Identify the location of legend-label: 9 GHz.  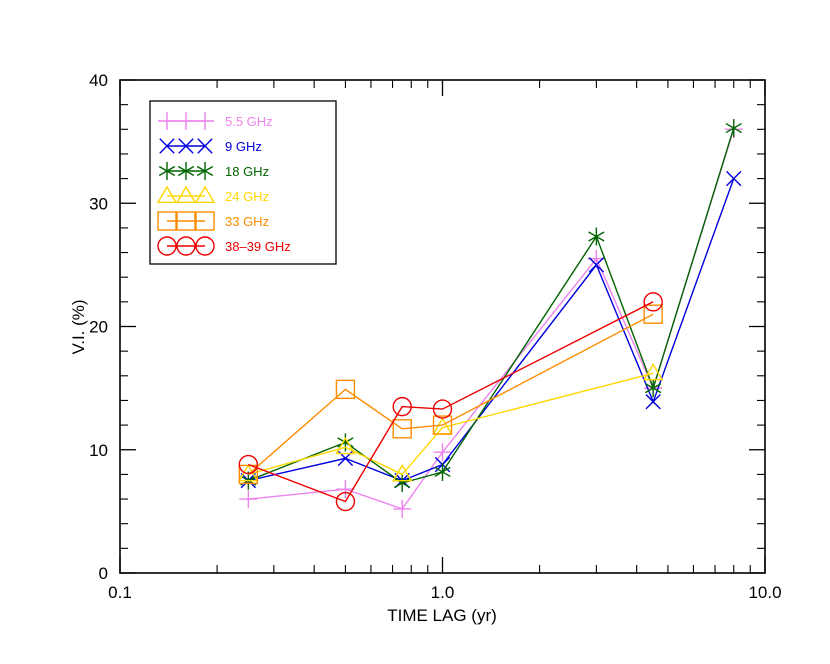
(243, 146).